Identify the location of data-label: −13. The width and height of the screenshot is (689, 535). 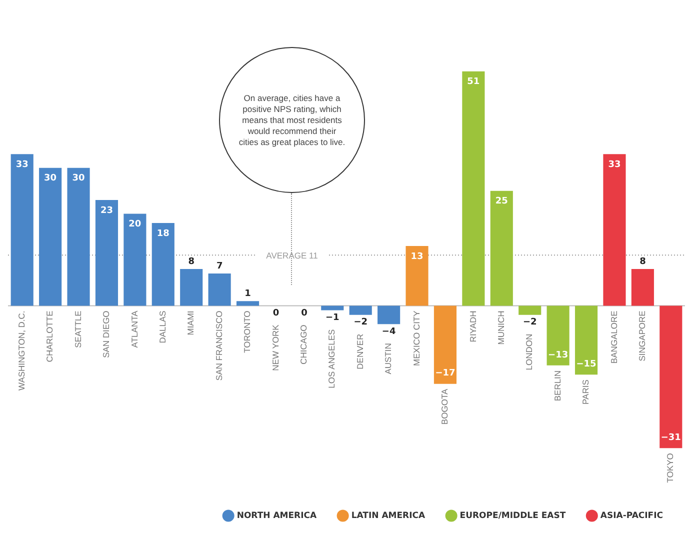
(558, 355).